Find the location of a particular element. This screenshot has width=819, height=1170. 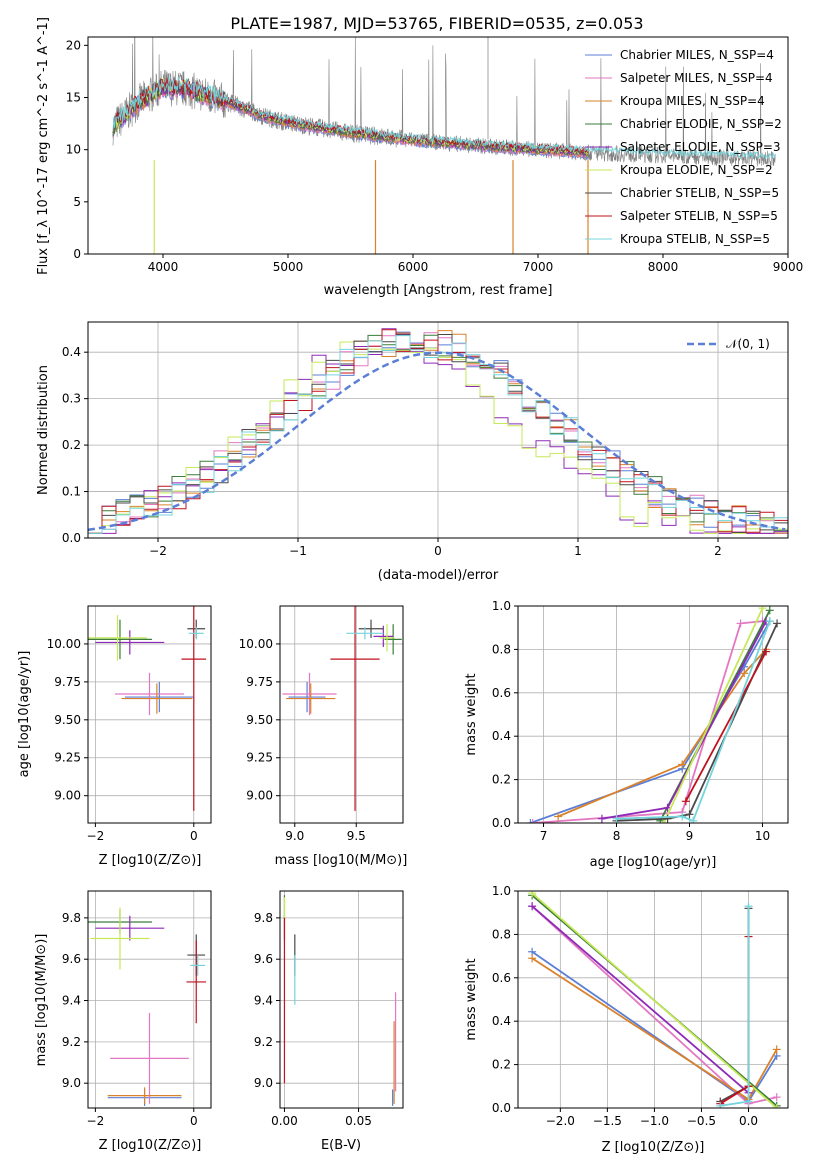

legend-entry-label: 𝒩(0, 1) is located at coordinates (748, 344).